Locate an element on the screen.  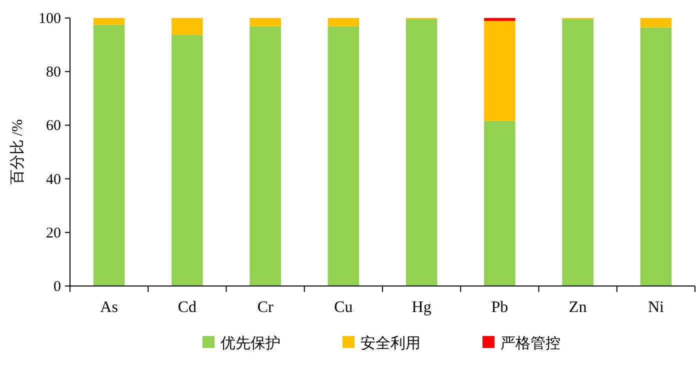
x-tick-label: As is located at coordinates (109, 307).